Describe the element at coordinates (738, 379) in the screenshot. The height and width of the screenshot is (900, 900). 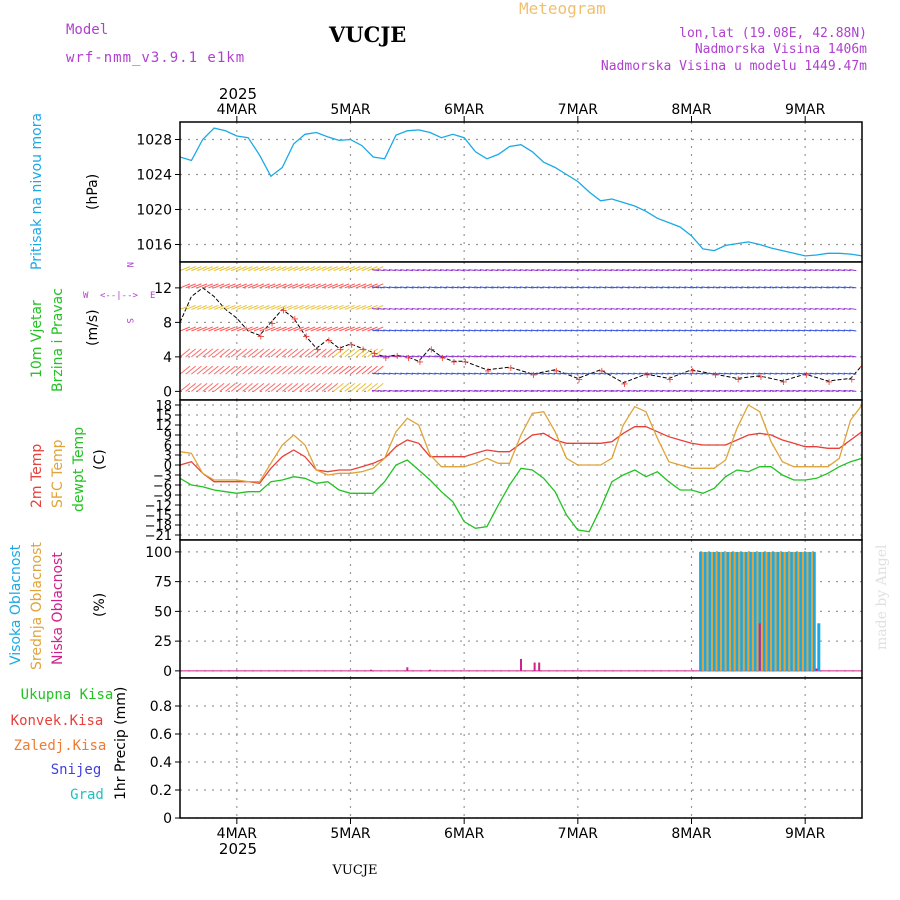
I see `wind-speed-marker-37: +` at that location.